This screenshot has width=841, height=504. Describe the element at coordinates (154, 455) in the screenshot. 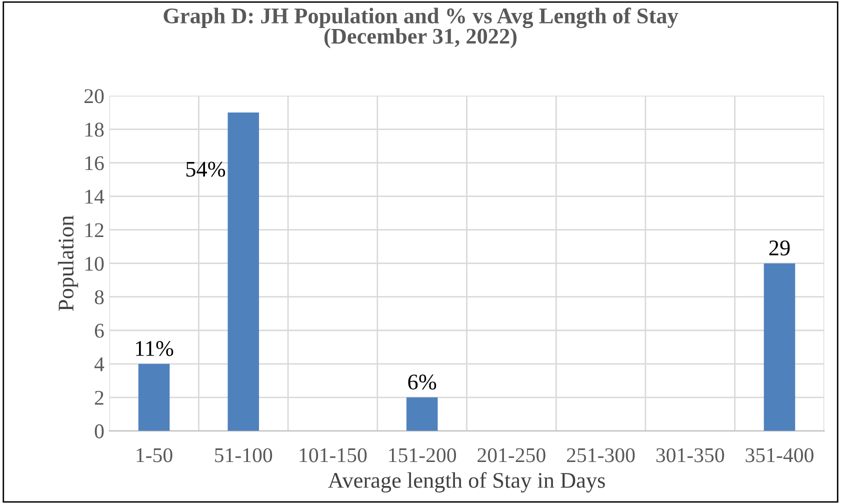

I see `x-tick-label: 1-50` at that location.